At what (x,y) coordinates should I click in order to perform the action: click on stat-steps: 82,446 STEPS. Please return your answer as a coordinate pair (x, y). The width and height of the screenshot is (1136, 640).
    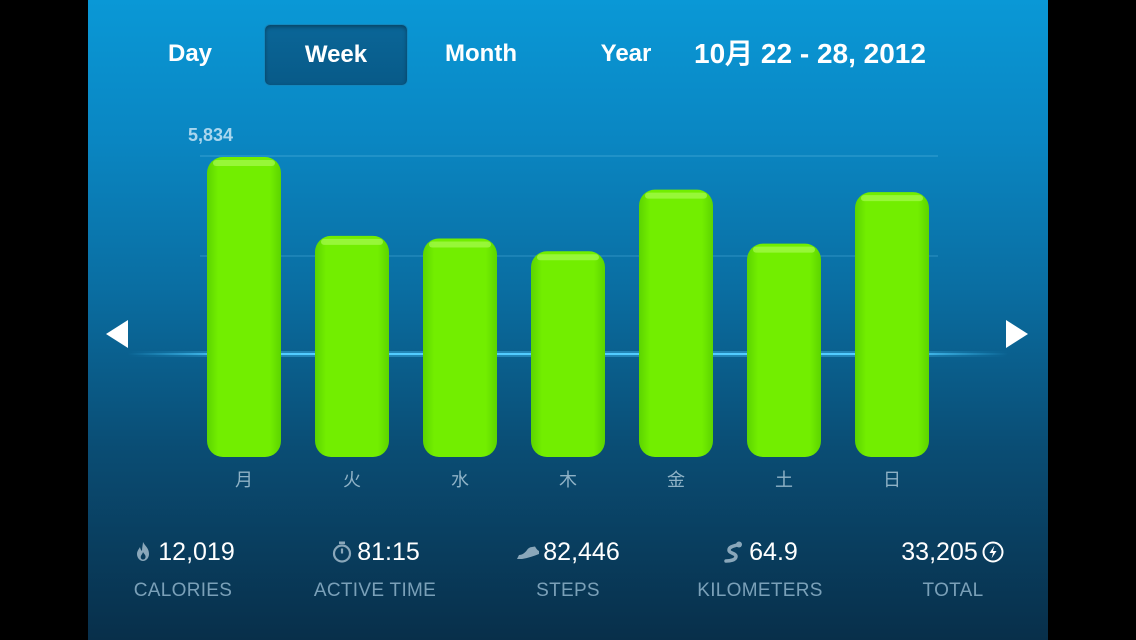
    Looking at the image, I should click on (568, 568).